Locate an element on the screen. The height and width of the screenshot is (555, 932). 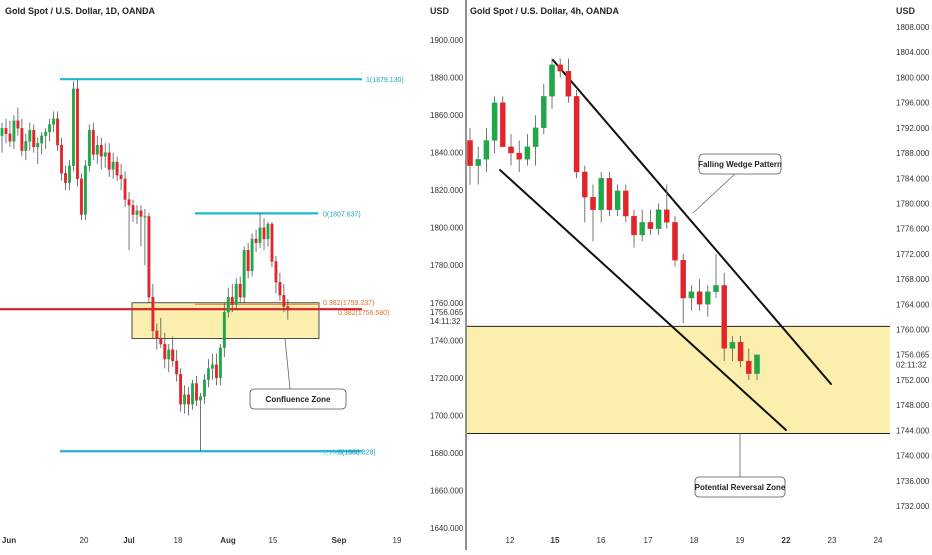
fib-level-0-bottom-label: 0(1680.828) is located at coordinates (357, 452).